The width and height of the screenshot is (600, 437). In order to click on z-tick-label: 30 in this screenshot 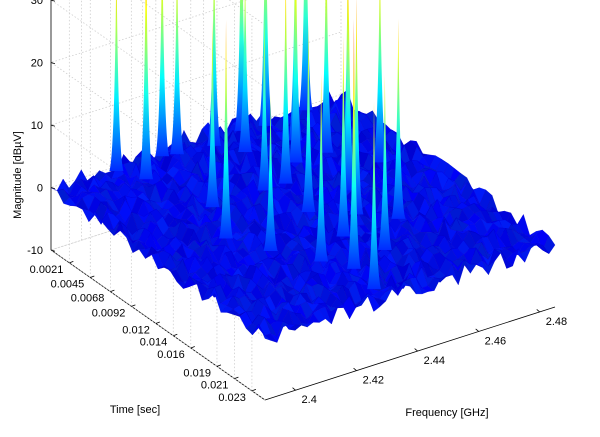, I will do `click(37, 3)`.